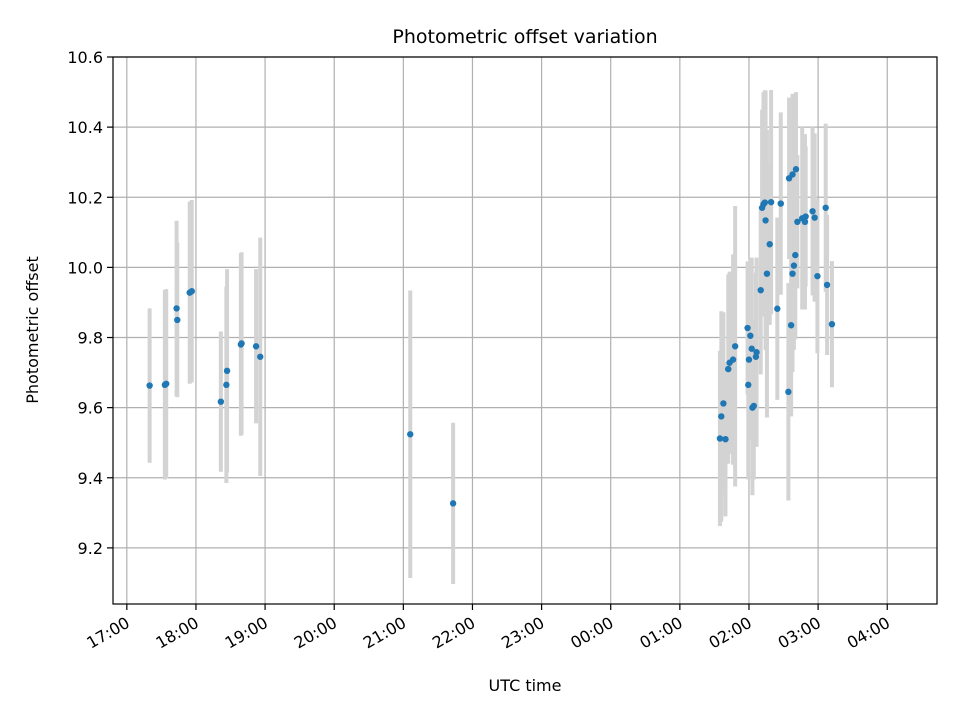 Image resolution: width=960 pixels, height=720 pixels. Describe the element at coordinates (522, 633) in the screenshot. I see `x-tick-label: 23:00` at that location.